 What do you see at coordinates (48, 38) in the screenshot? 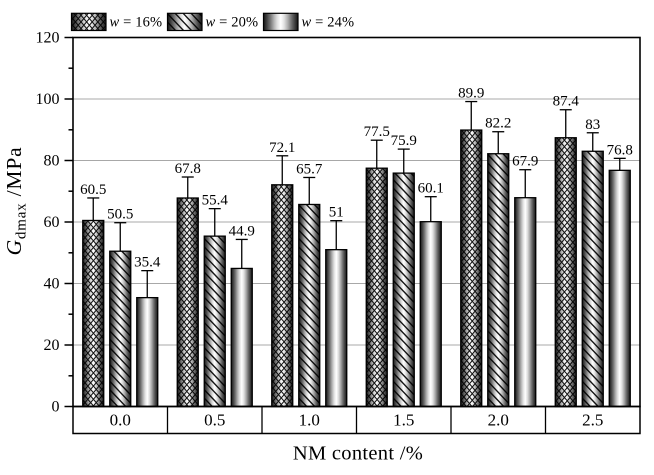
I see `svg-text: 120` at bounding box center [48, 38].